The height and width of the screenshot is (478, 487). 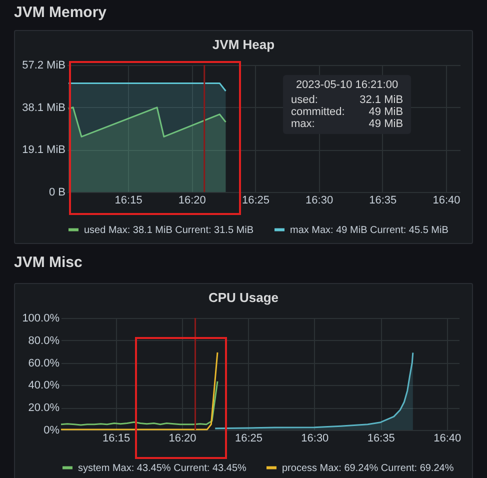 I want to click on annotation: committed:, so click(x=318, y=112).